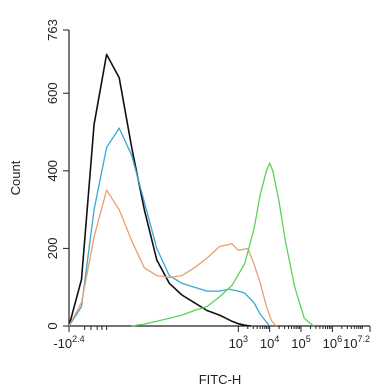 The height and width of the screenshot is (389, 392). Describe the element at coordinates (220, 379) in the screenshot. I see `x-axis-label: FITC-H` at that location.